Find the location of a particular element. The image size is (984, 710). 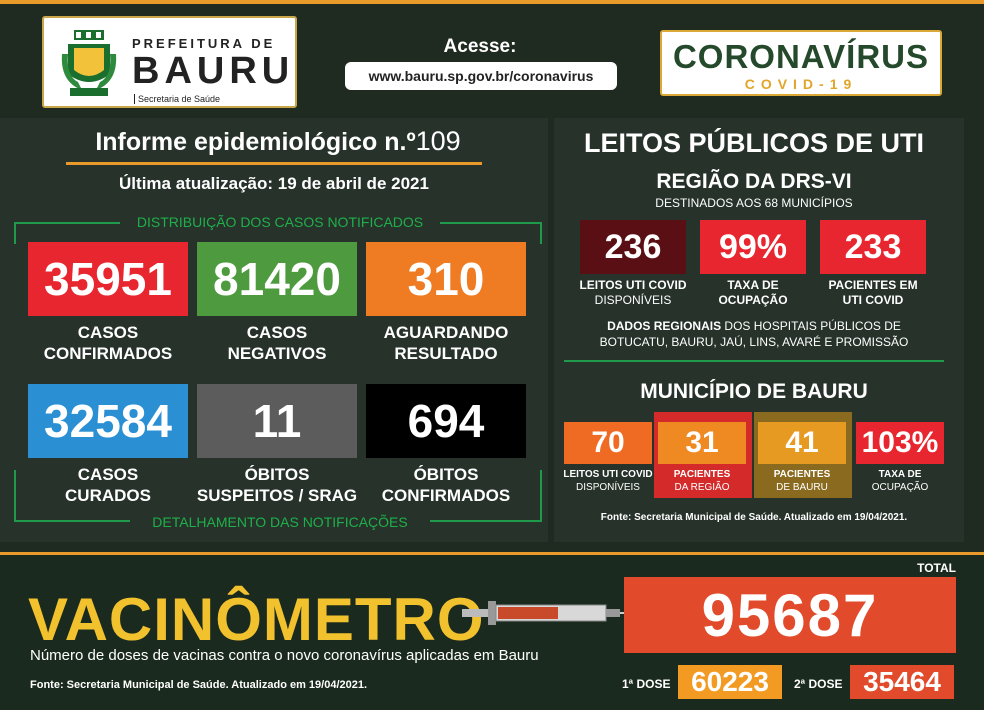

total-label: TOTAL is located at coordinates (936, 568).